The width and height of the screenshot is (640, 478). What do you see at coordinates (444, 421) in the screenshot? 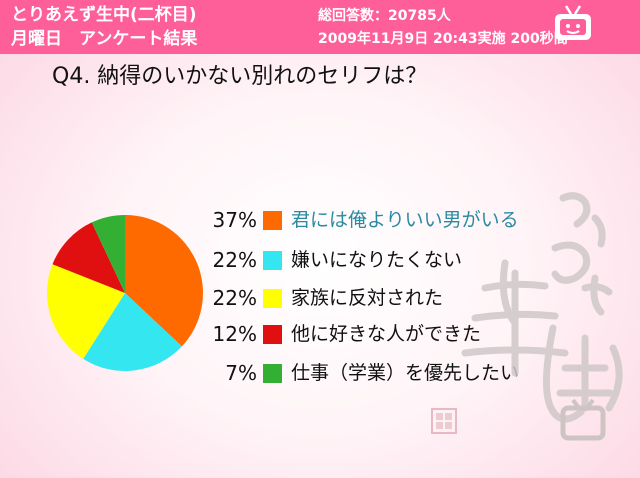
I see `seal-stamp` at bounding box center [444, 421].